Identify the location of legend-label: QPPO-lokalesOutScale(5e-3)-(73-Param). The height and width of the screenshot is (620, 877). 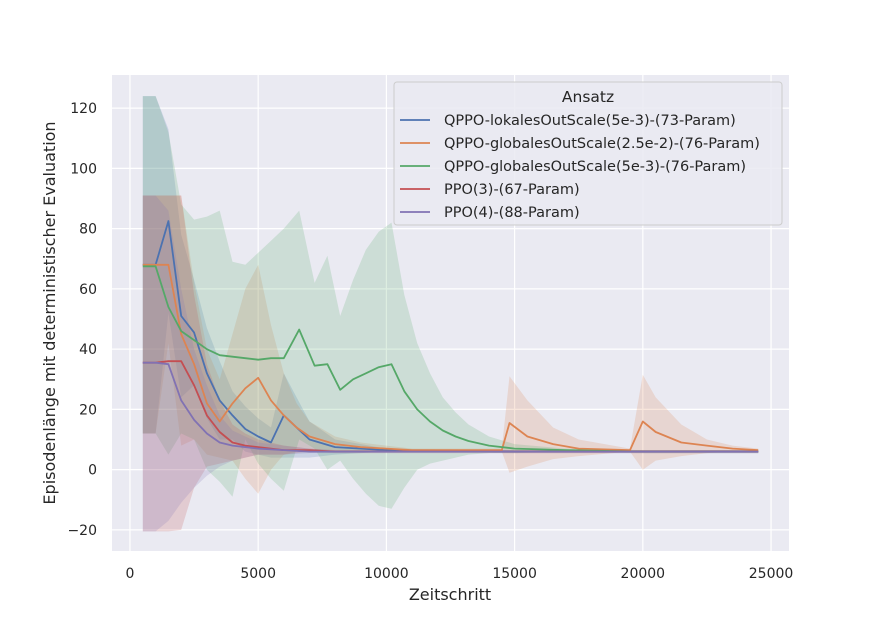
(590, 121).